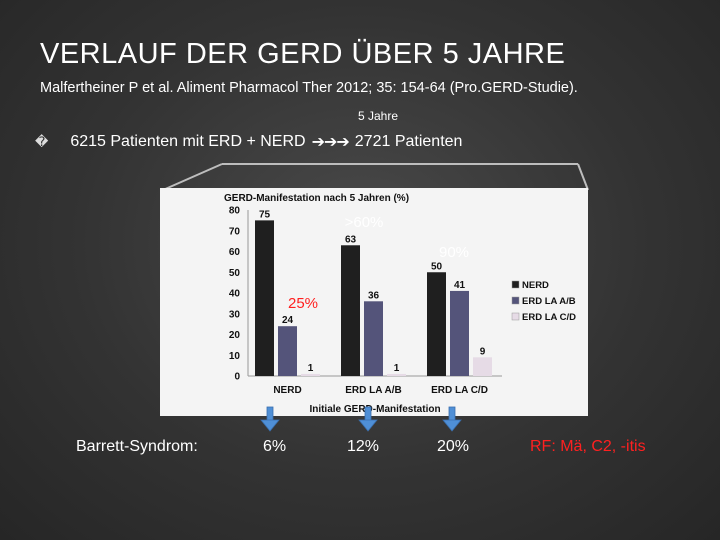  I want to click on bar-value-label: 36, so click(374, 295).